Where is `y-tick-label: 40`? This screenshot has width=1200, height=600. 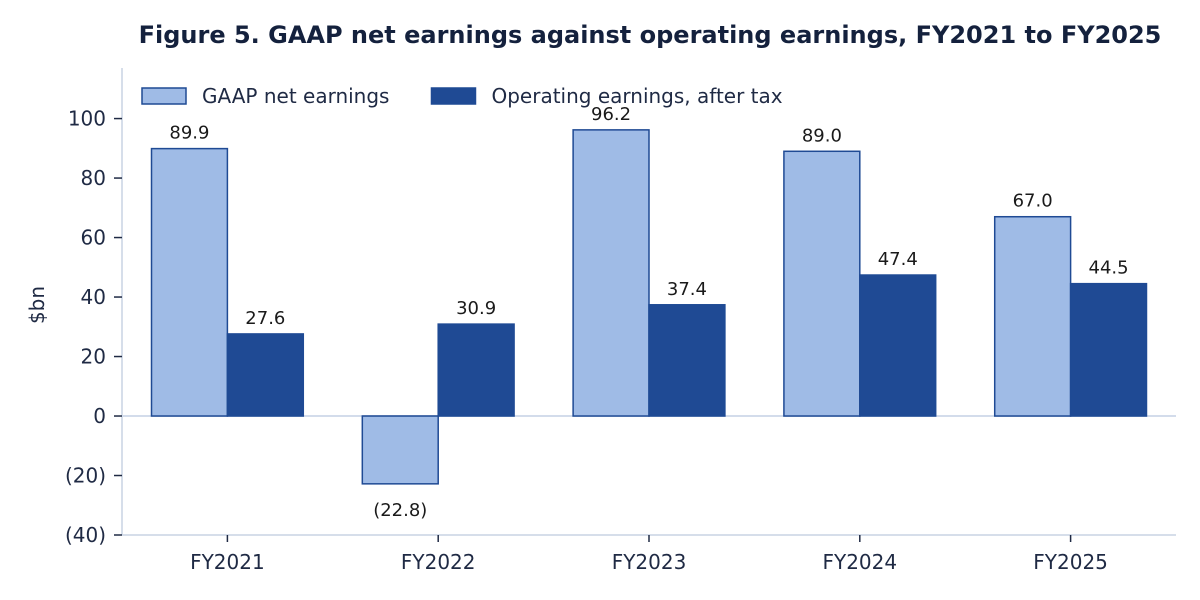
y-tick-label: 40 is located at coordinates (93, 297).